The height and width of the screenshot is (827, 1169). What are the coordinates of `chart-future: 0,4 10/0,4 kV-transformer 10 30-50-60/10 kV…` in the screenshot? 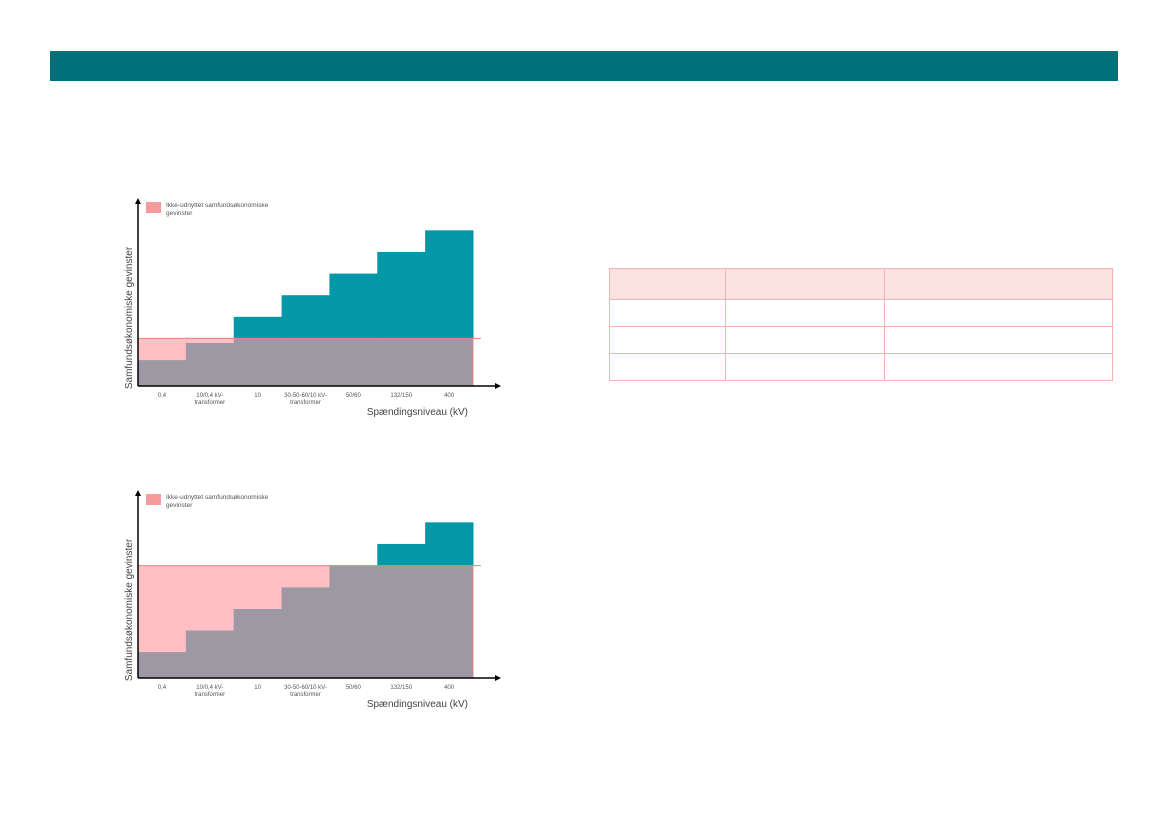 It's located at (310, 597).